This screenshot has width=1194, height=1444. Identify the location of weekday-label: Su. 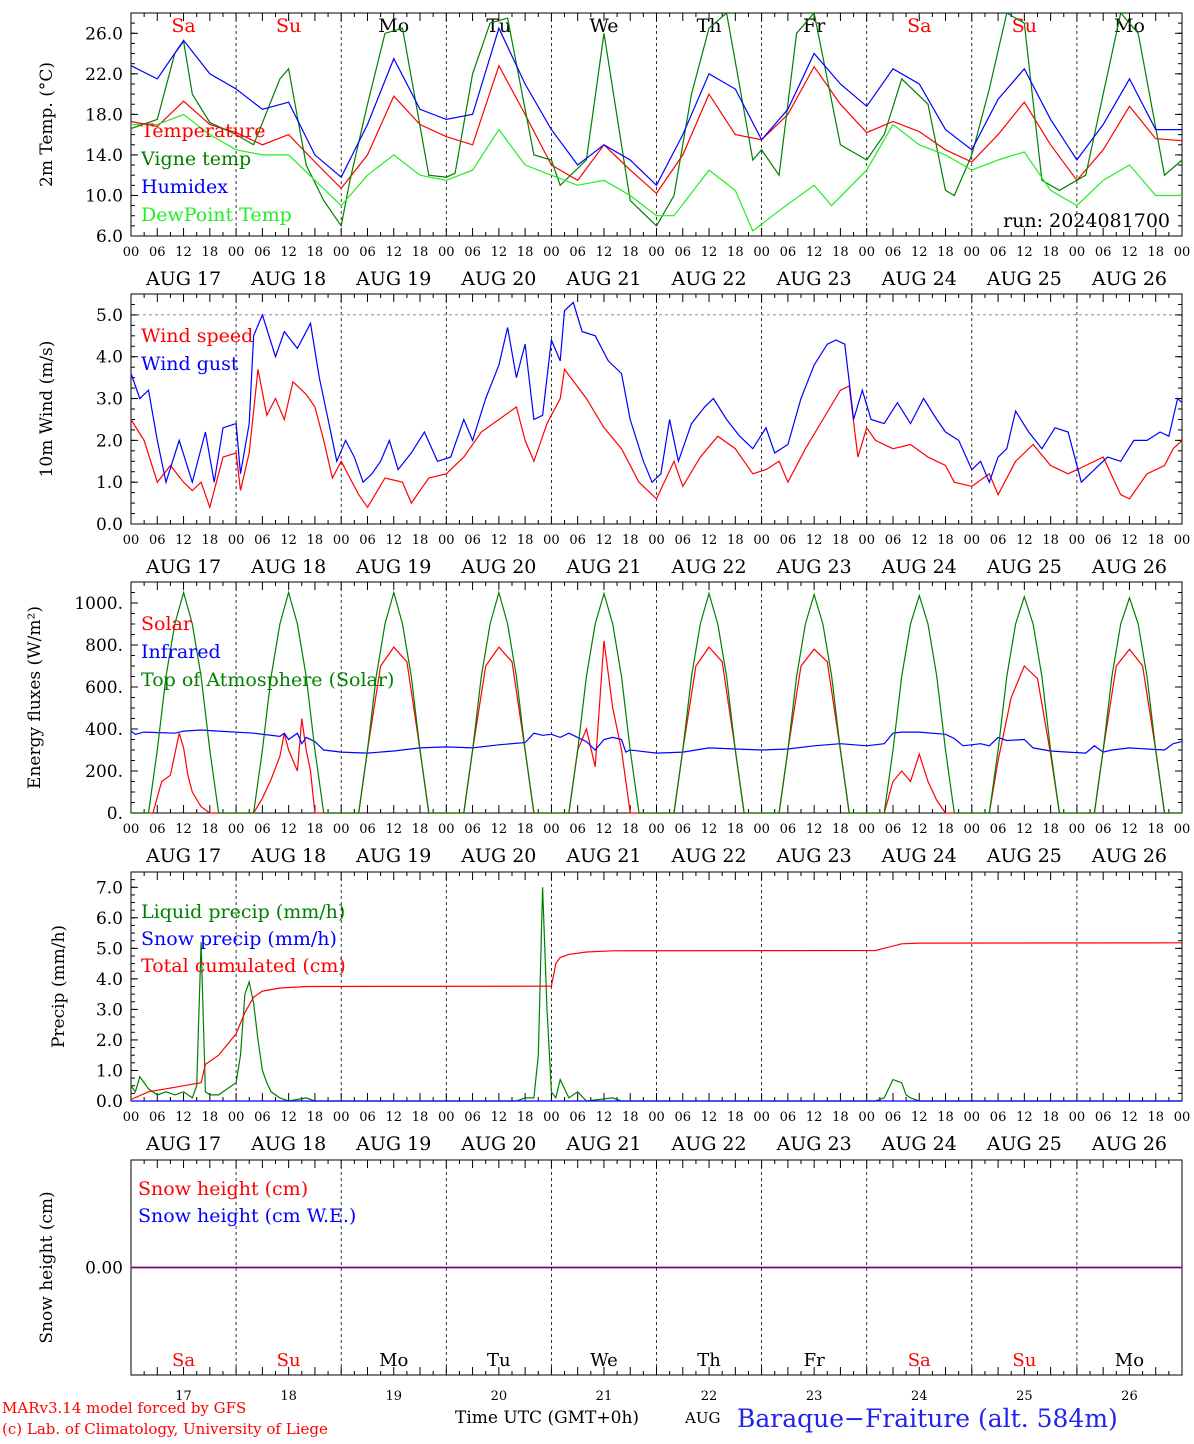
(288, 26).